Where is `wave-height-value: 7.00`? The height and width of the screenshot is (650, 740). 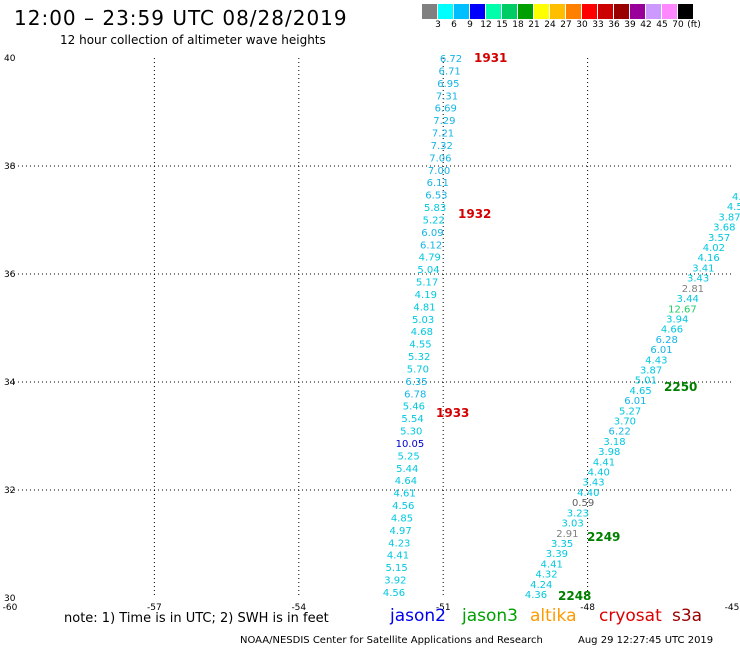
wave-height-value: 7.00 is located at coordinates (439, 171).